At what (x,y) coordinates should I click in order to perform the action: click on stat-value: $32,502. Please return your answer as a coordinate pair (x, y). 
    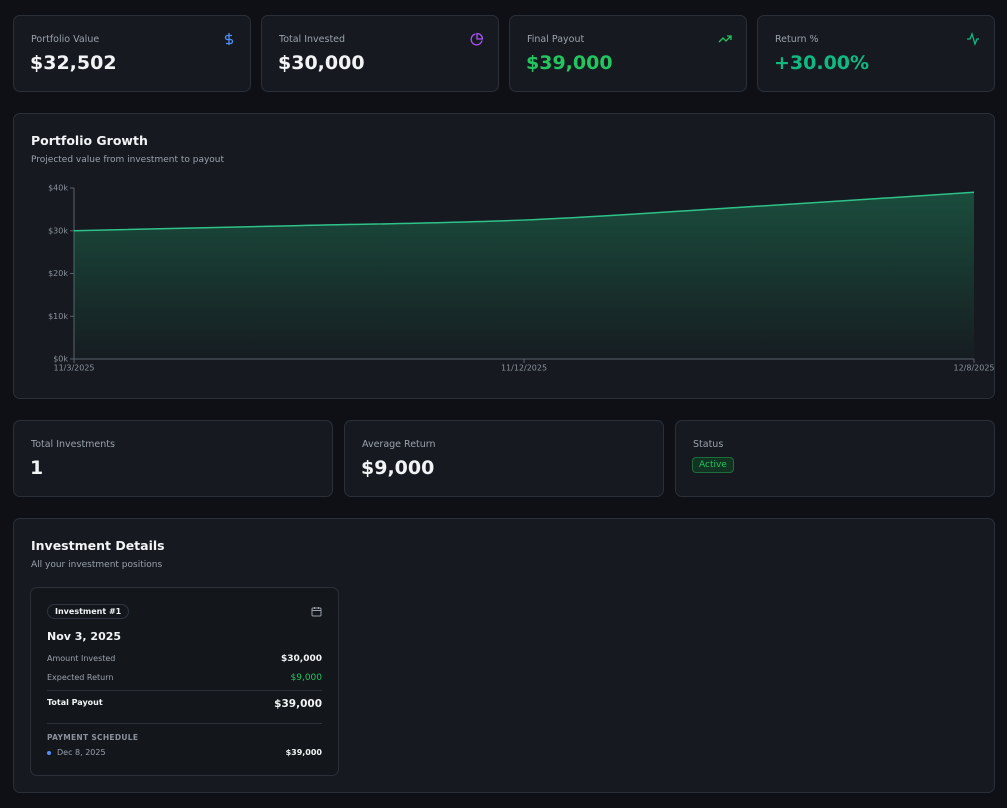
    Looking at the image, I should click on (73, 63).